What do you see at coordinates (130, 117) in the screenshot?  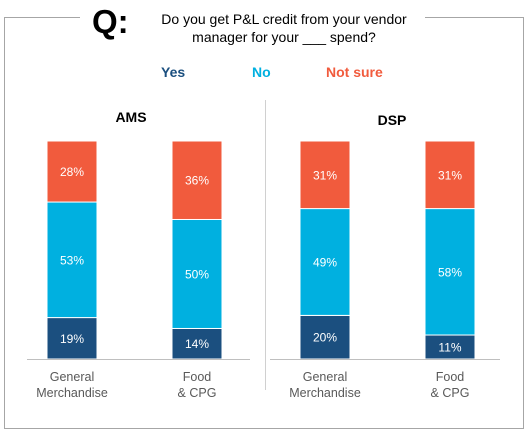 I see `panel-title-ams: AMS` at bounding box center [130, 117].